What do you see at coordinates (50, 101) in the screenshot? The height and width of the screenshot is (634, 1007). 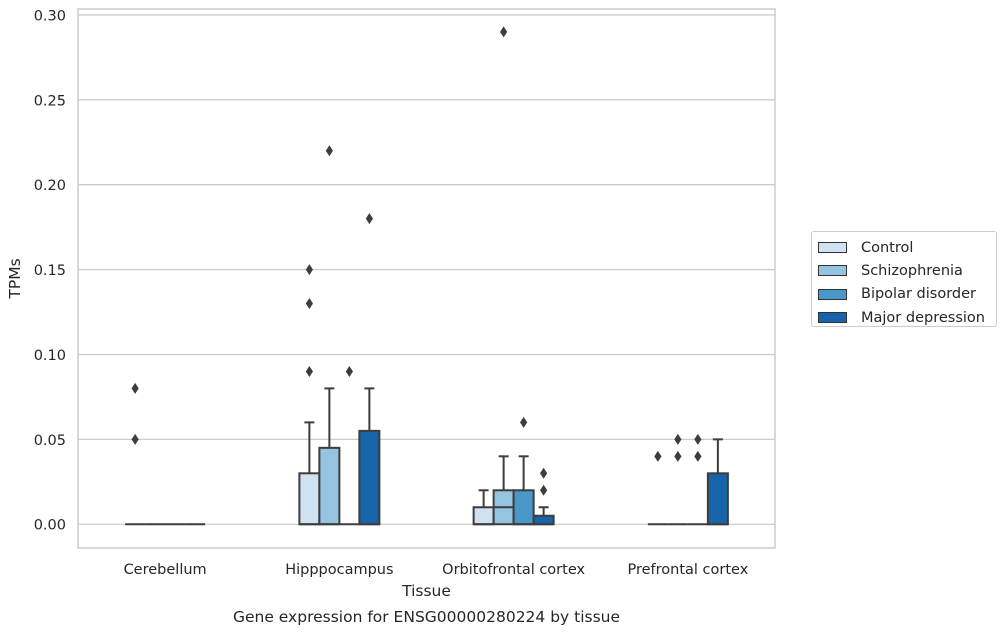 I see `y-tick-label: 0.25` at bounding box center [50, 101].